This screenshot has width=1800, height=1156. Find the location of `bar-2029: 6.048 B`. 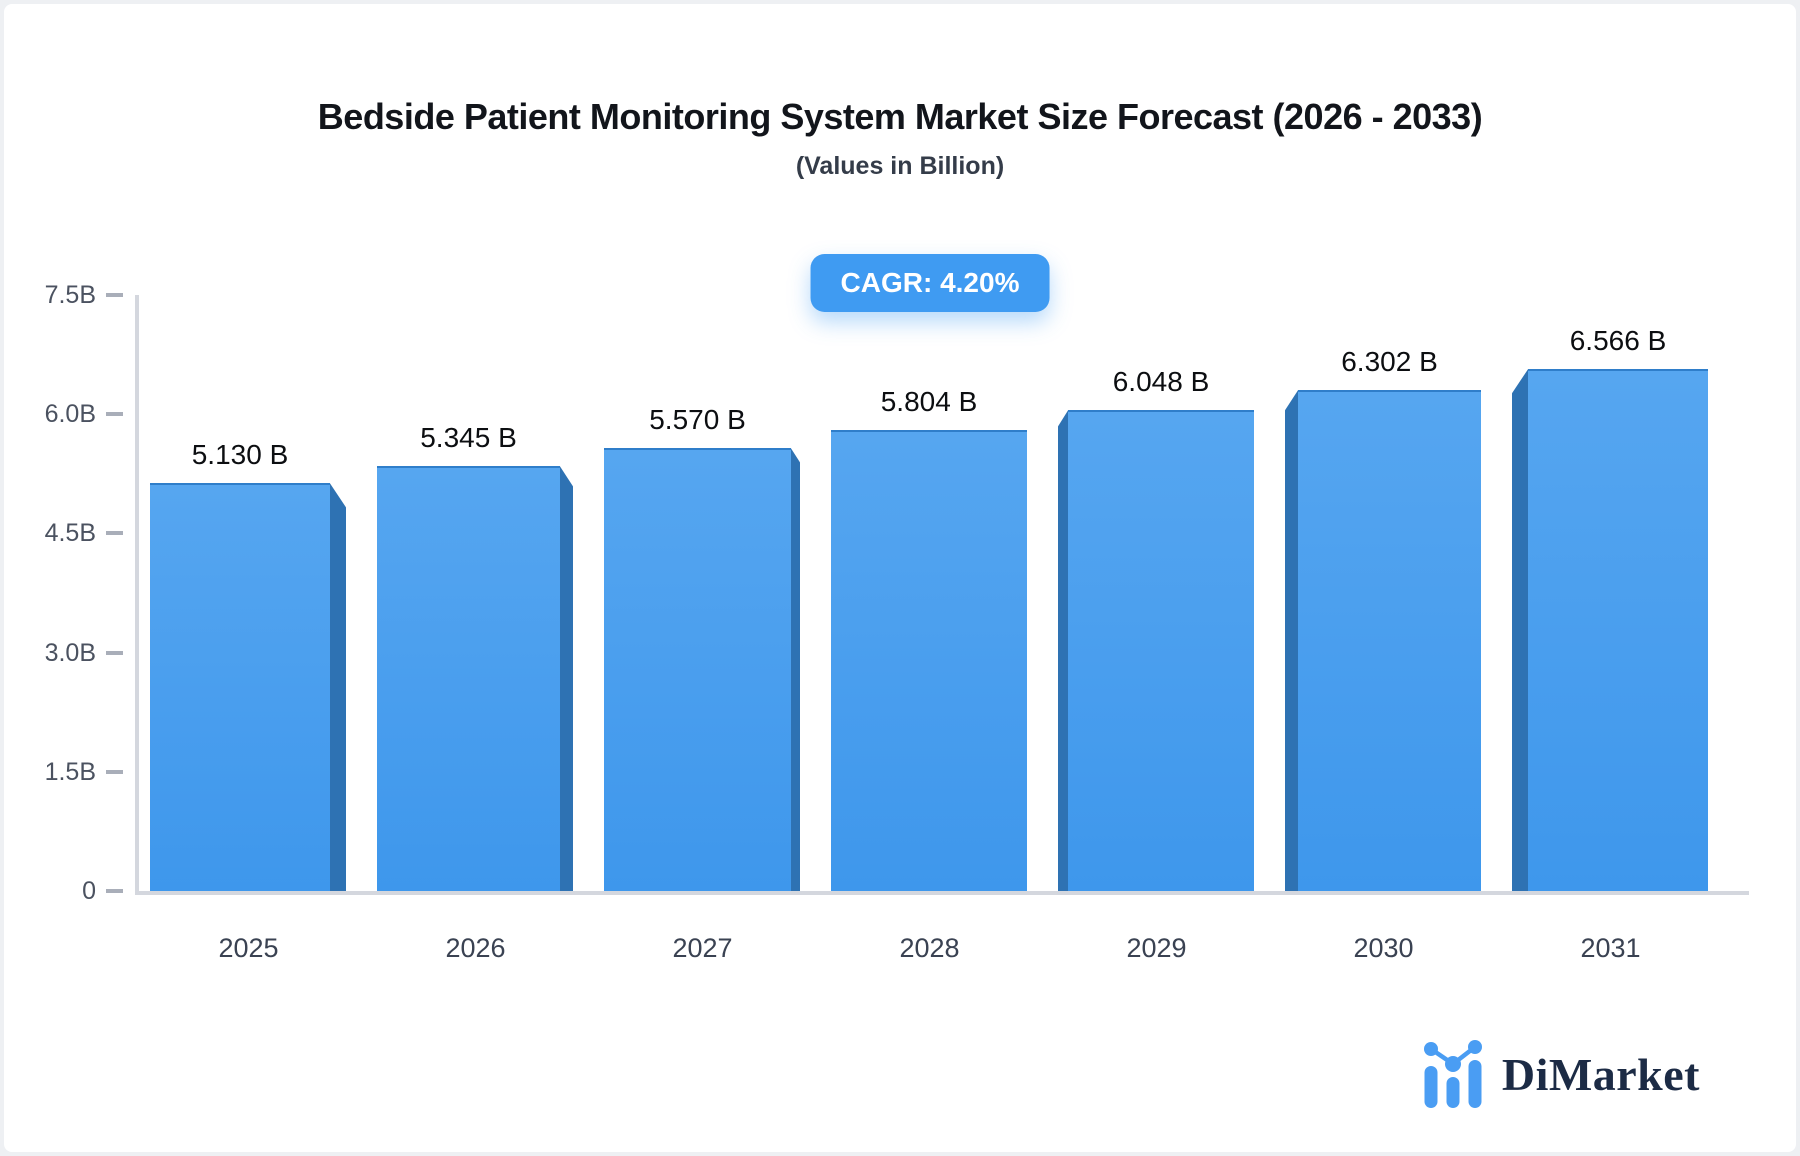

bar-2029: 6.048 B is located at coordinates (1156, 628).